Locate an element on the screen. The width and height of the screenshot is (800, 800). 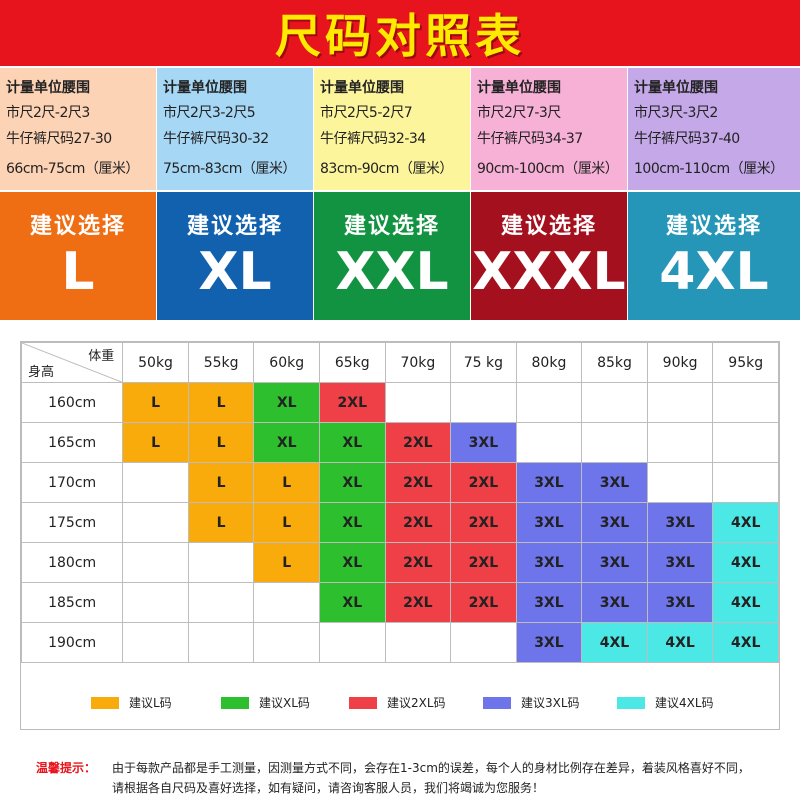
recommended-size: L is located at coordinates (78, 272).